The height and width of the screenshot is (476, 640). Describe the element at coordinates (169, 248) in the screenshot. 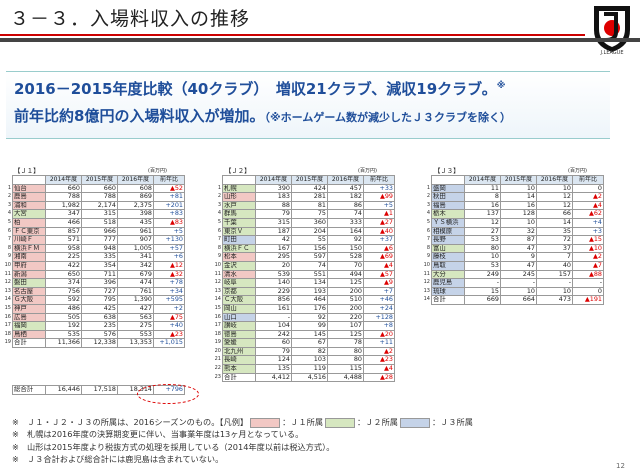

I see `yoy-change: +57` at that location.